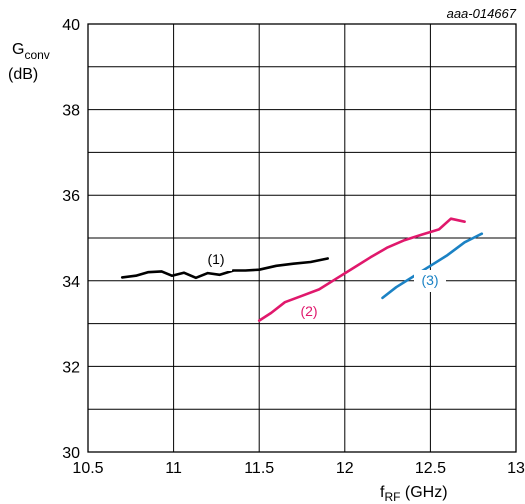 The image size is (525, 504). What do you see at coordinates (71, 453) in the screenshot?
I see `y-tick-label: 30` at bounding box center [71, 453].